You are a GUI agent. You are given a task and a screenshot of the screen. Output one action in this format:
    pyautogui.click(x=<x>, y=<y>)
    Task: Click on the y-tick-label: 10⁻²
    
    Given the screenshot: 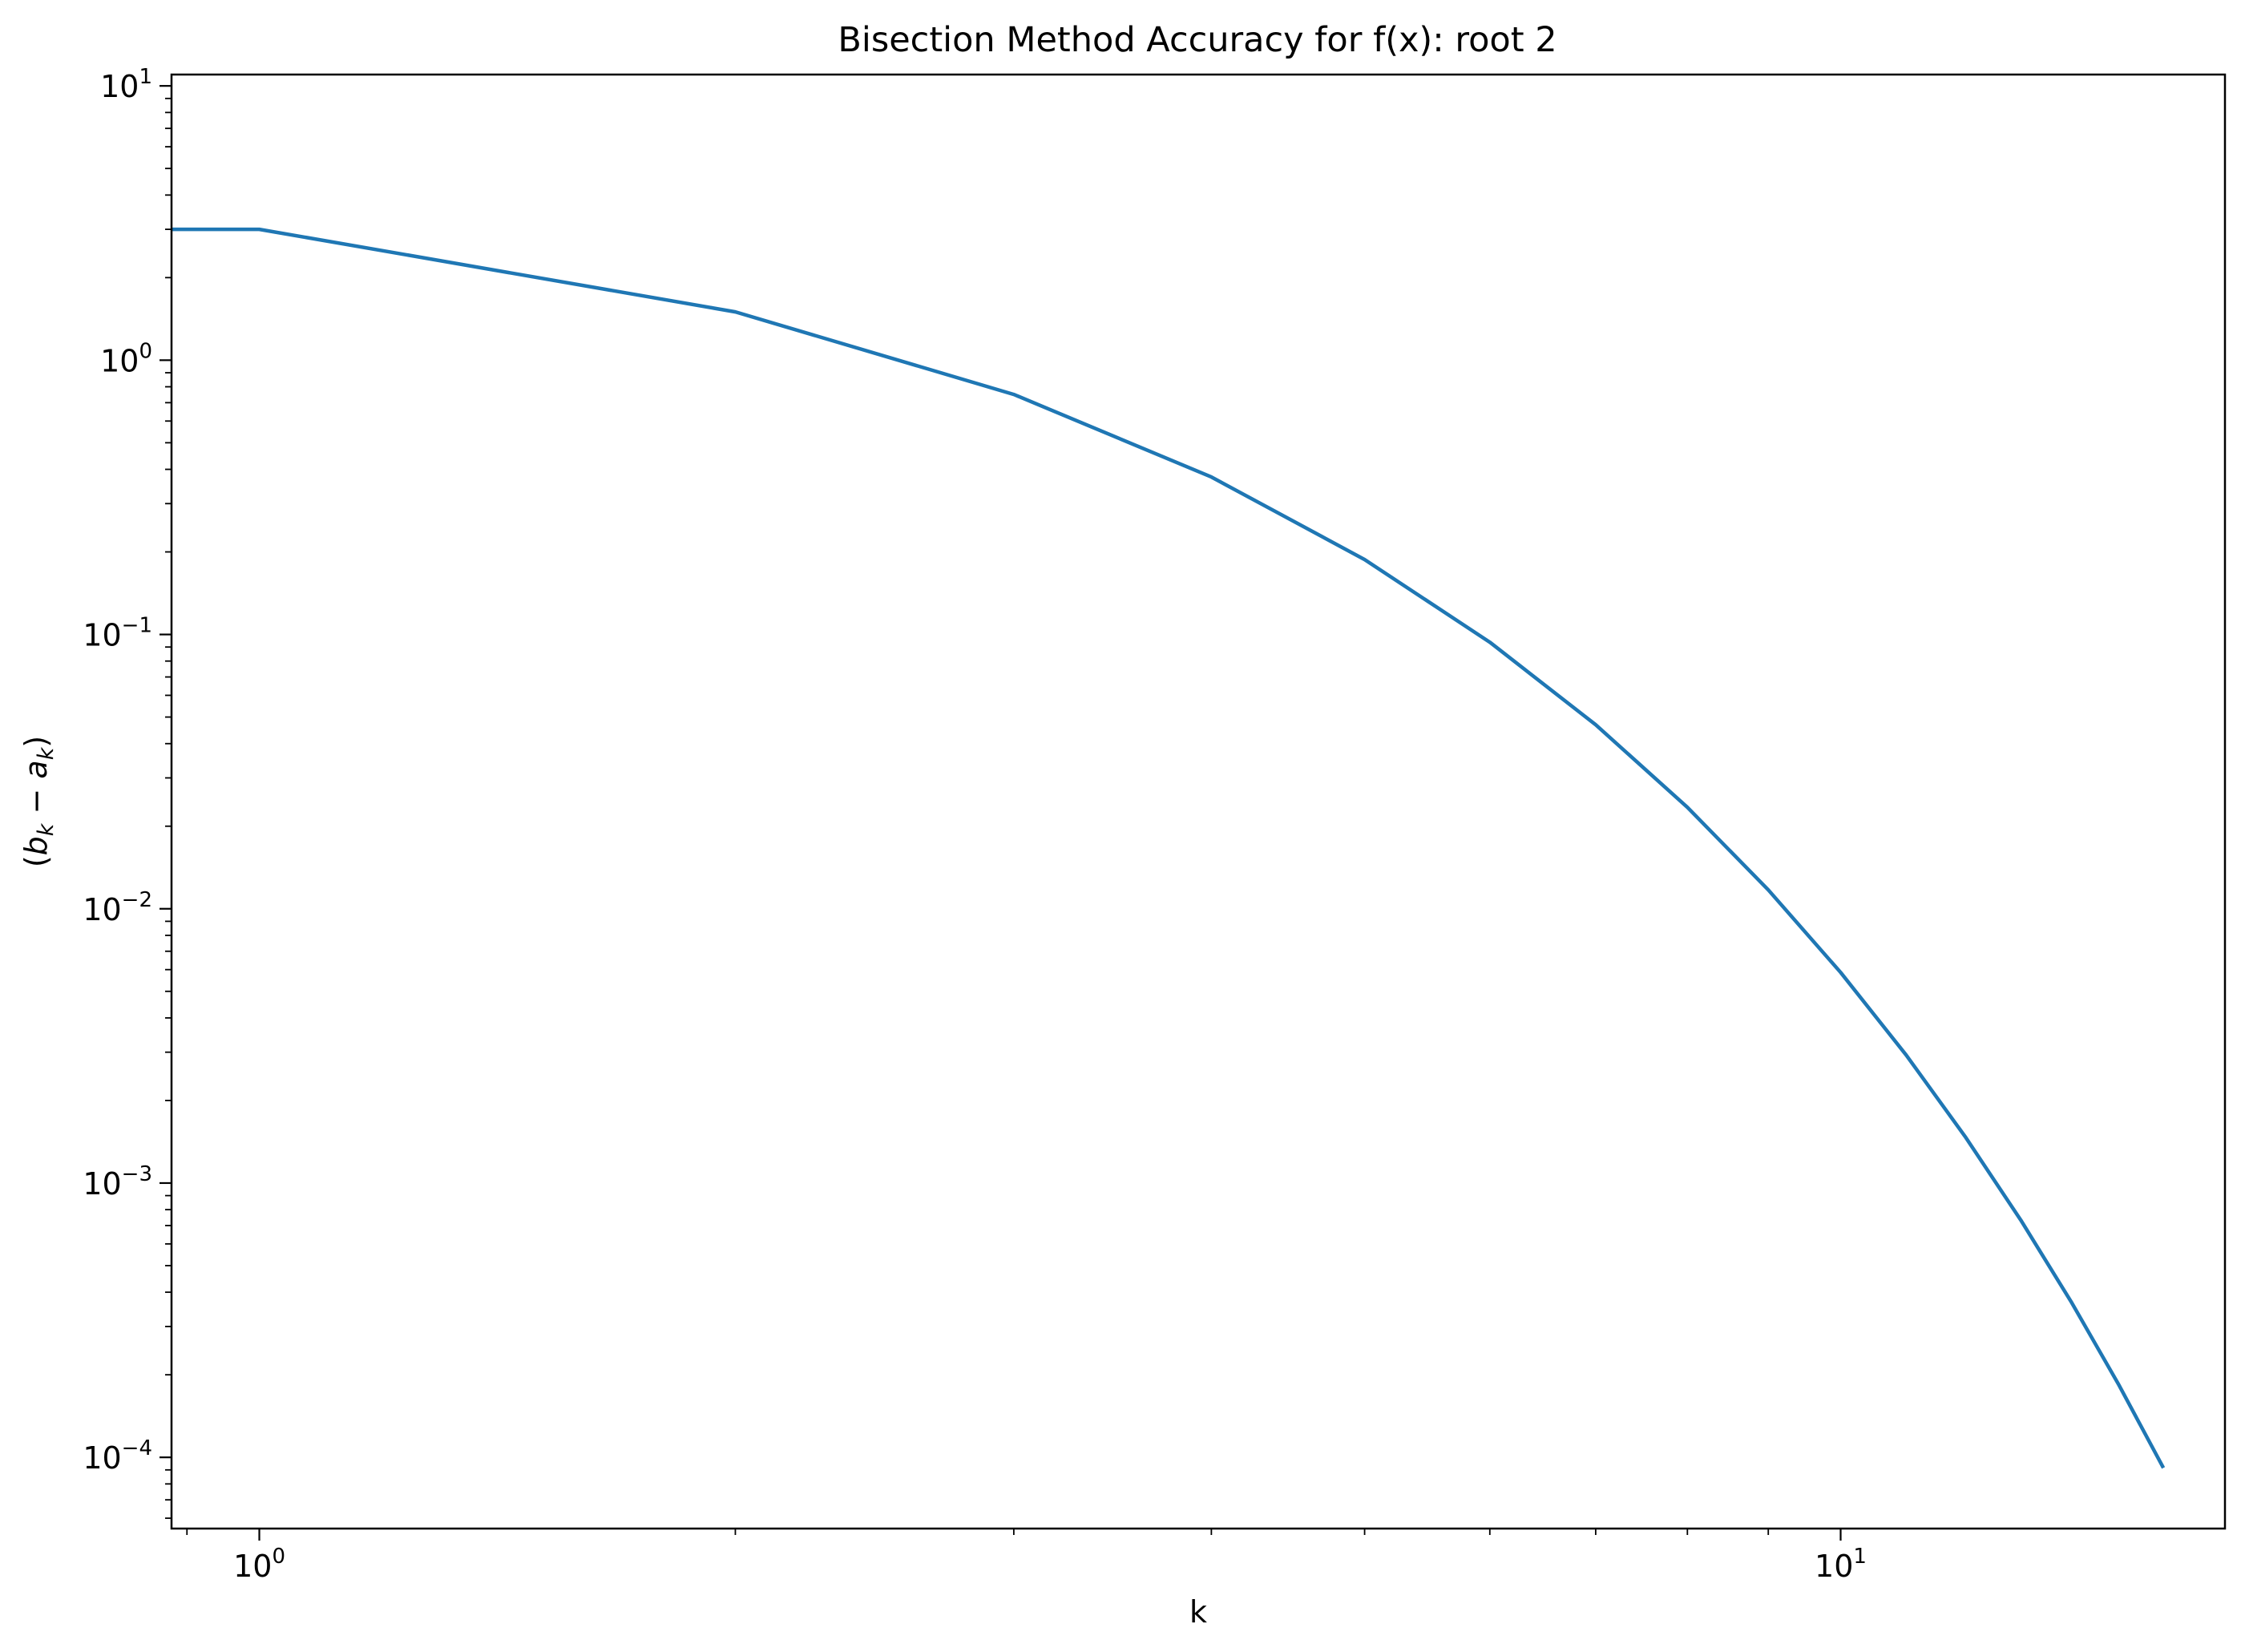 What is the action you would take?
    pyautogui.click(x=117, y=907)
    